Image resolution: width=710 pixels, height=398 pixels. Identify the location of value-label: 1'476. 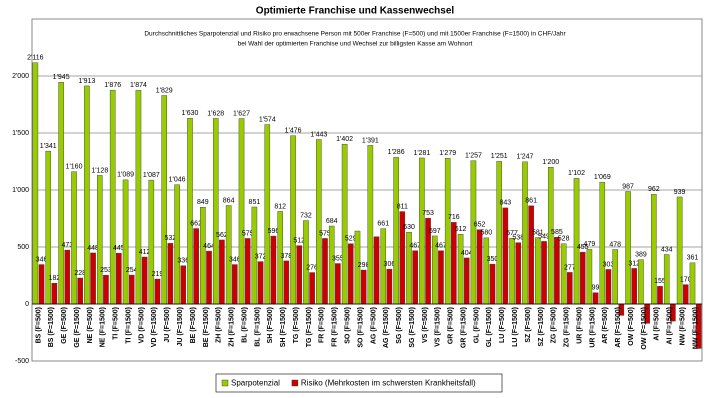
(293, 131).